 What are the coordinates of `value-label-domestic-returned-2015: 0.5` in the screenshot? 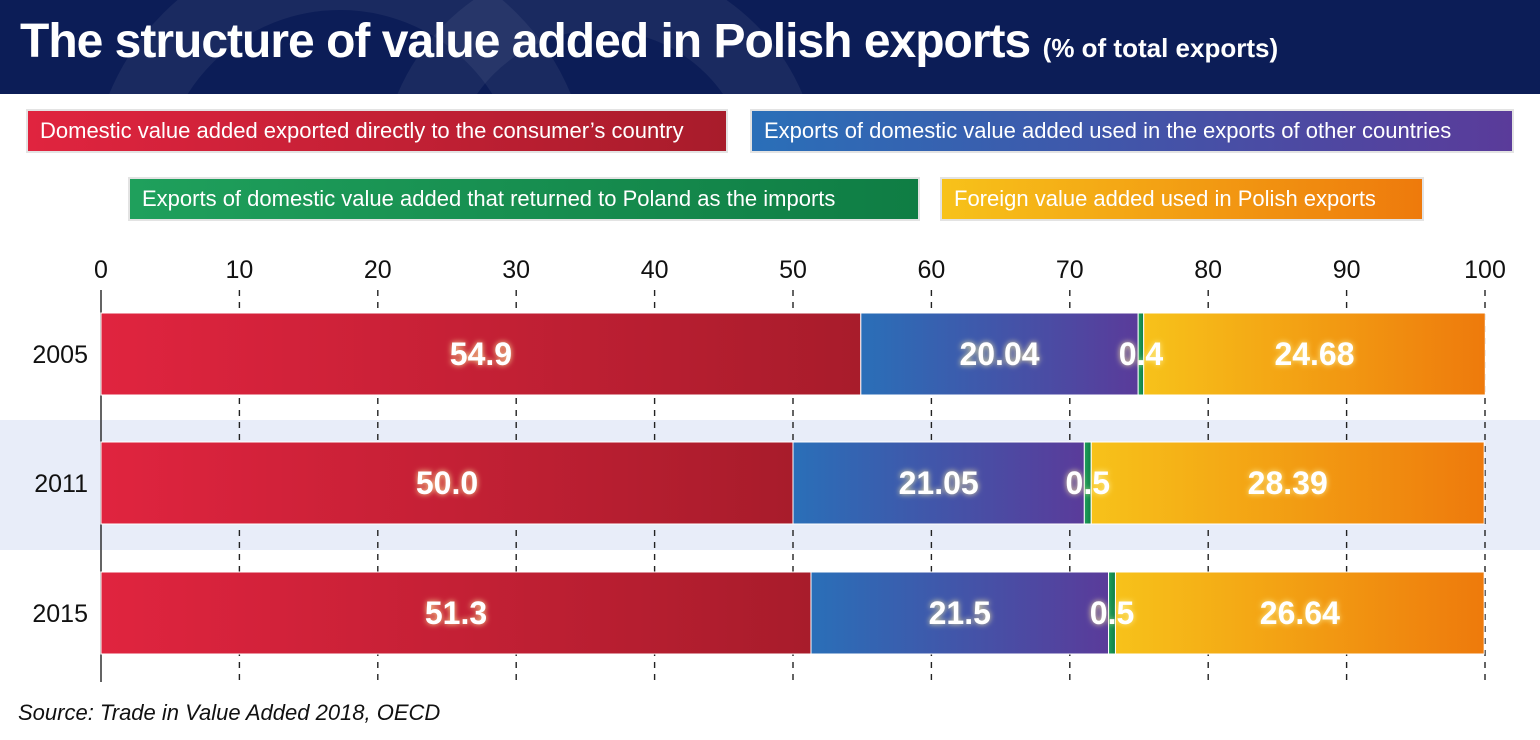 It's located at (1112, 613).